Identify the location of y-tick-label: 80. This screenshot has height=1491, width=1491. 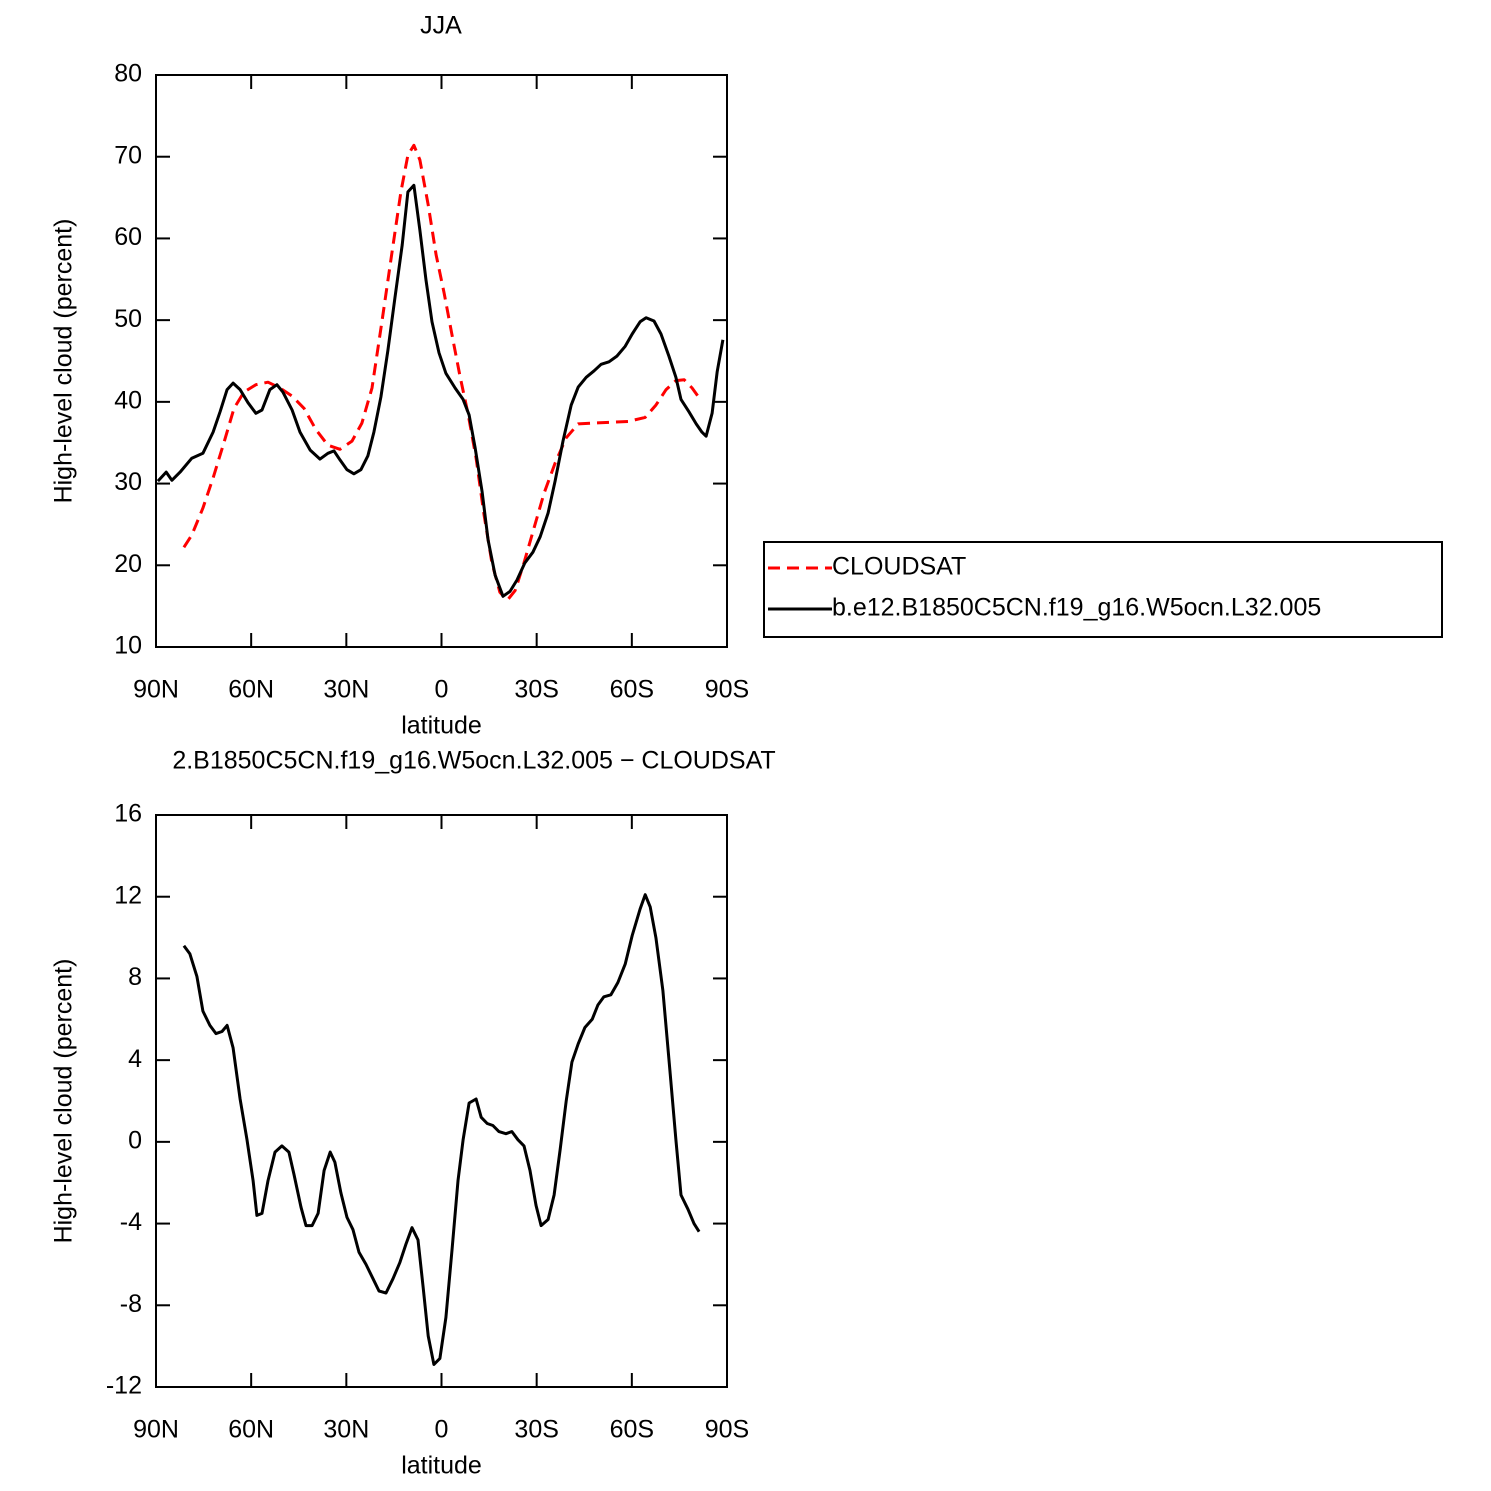
(128, 74).